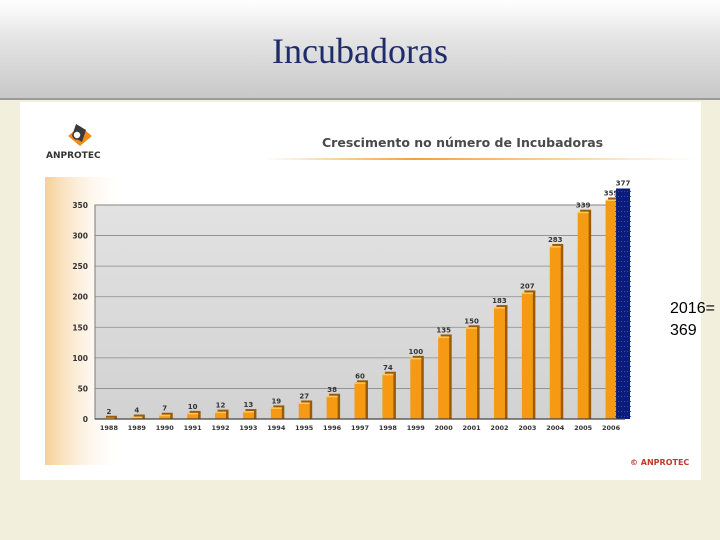 This screenshot has width=720, height=540. Describe the element at coordinates (415, 352) in the screenshot. I see `bar-value-label: 100` at that location.